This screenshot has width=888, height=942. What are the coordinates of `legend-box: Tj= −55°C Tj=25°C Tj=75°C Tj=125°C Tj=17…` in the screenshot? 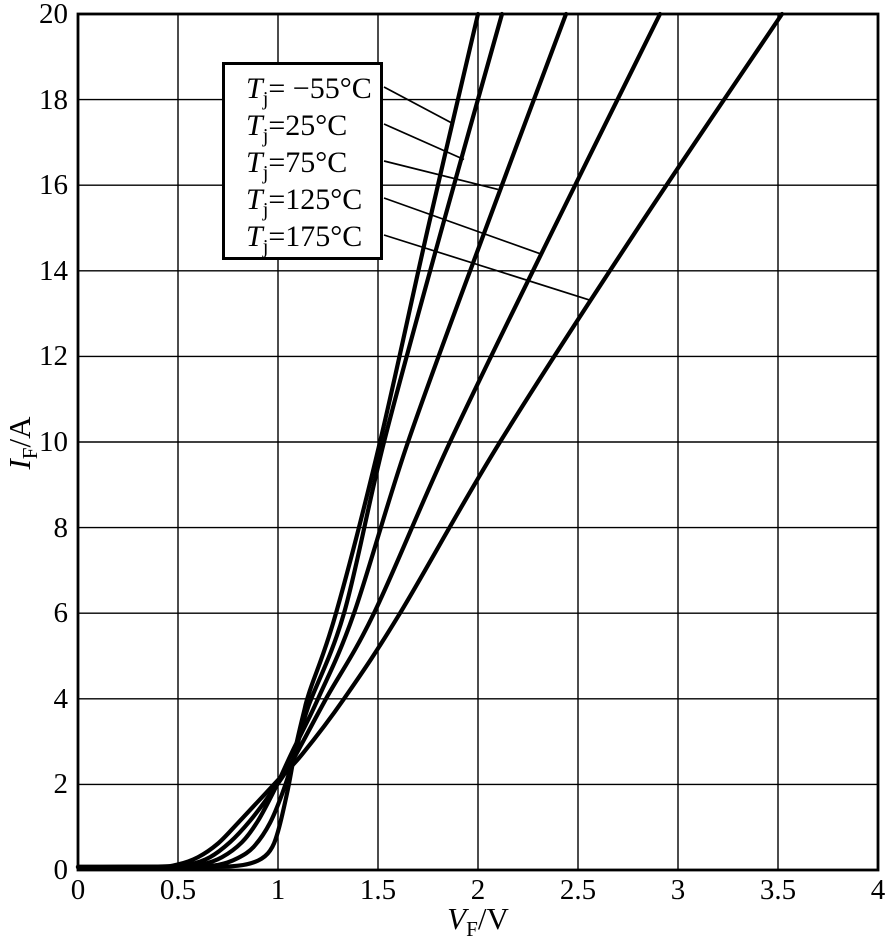 It's located at (302, 161).